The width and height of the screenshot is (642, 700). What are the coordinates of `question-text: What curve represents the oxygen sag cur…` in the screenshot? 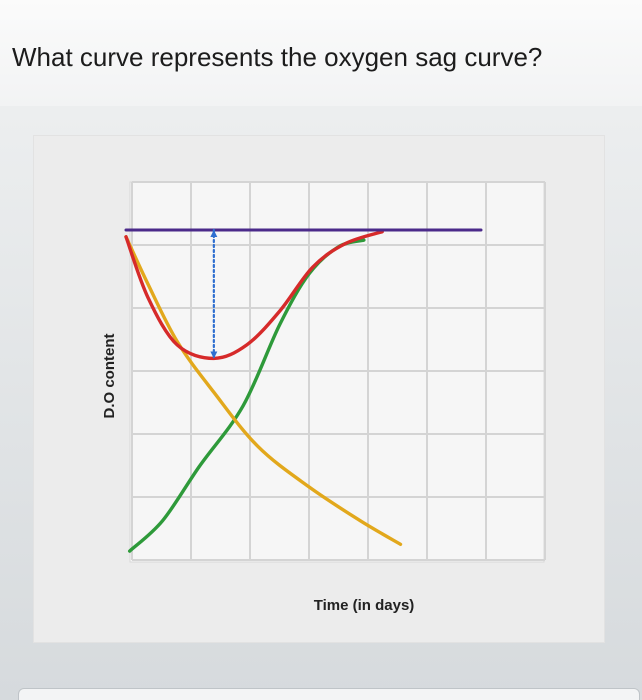 It's located at (277, 57).